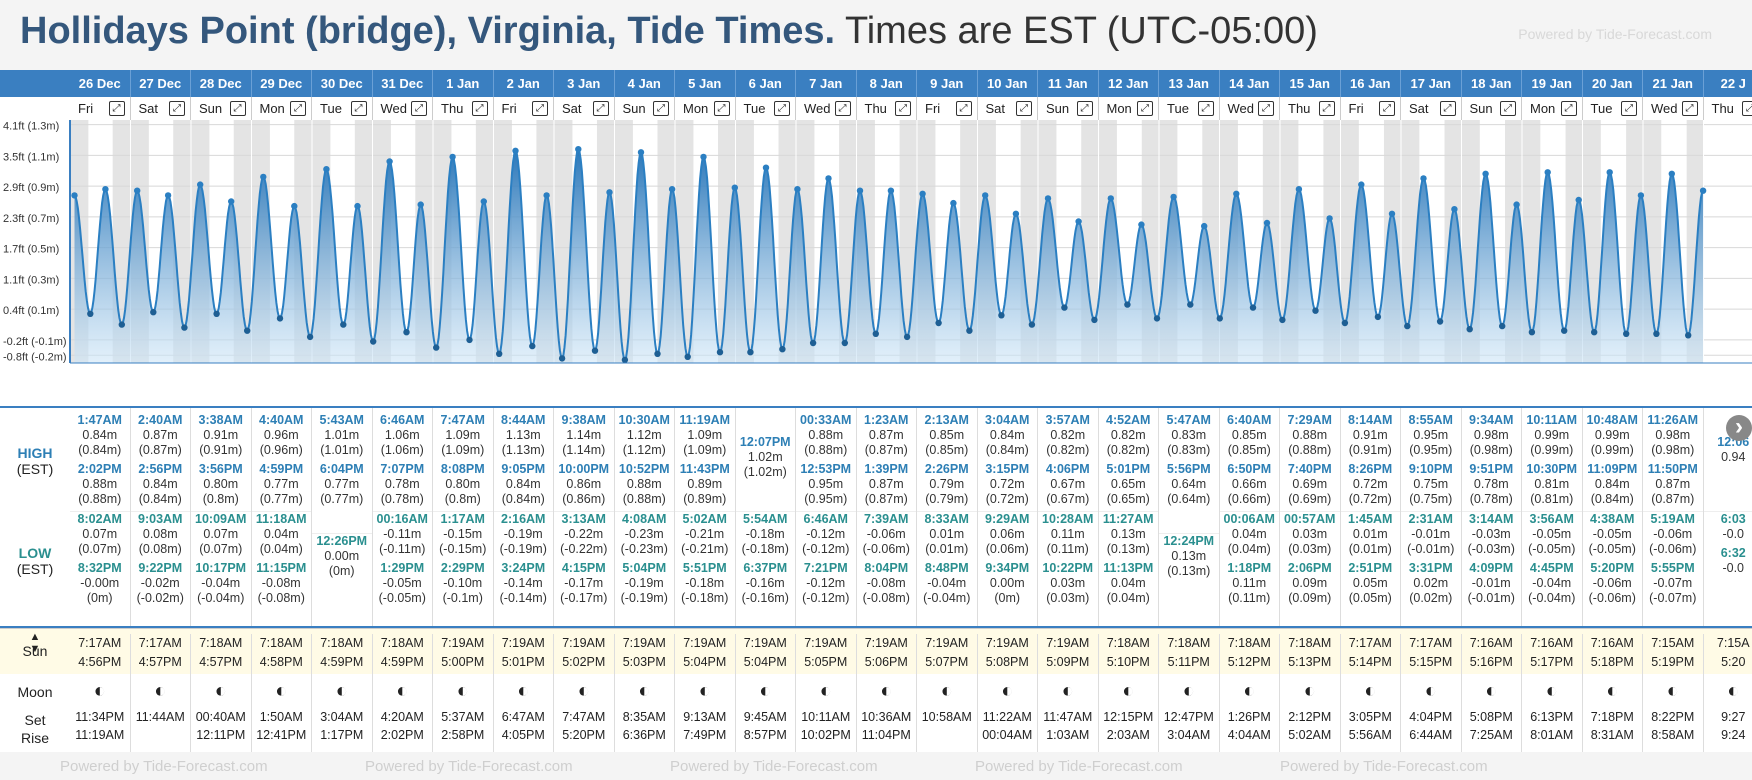 The image size is (1752, 780). I want to click on moon-cell-3: ◐ 1:50AM 12:41PM, so click(282, 714).